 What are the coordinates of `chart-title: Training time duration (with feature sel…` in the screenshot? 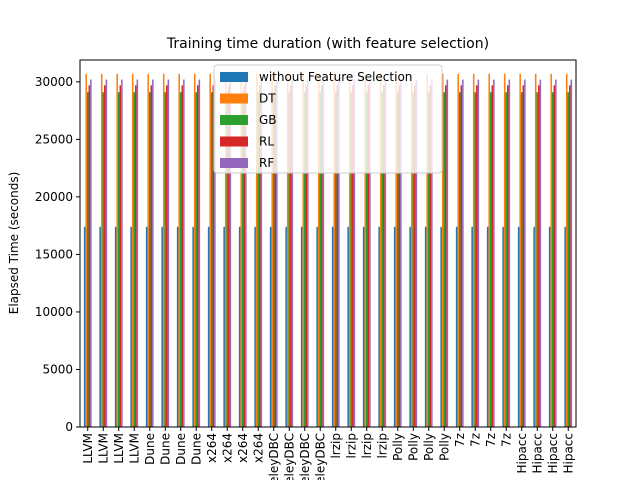 It's located at (327, 44).